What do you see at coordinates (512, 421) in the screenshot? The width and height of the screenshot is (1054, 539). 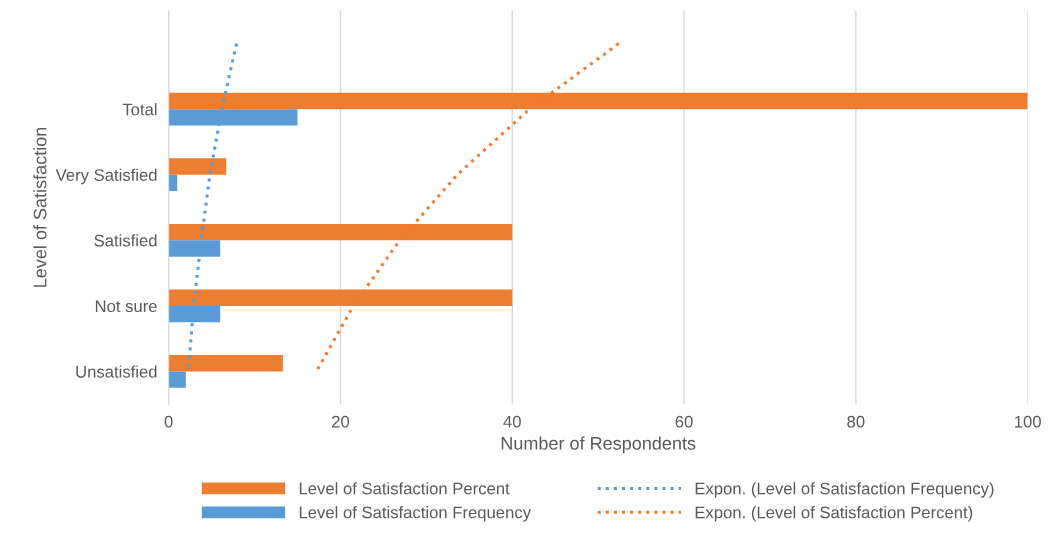 I see `x-tick-label: 40` at bounding box center [512, 421].